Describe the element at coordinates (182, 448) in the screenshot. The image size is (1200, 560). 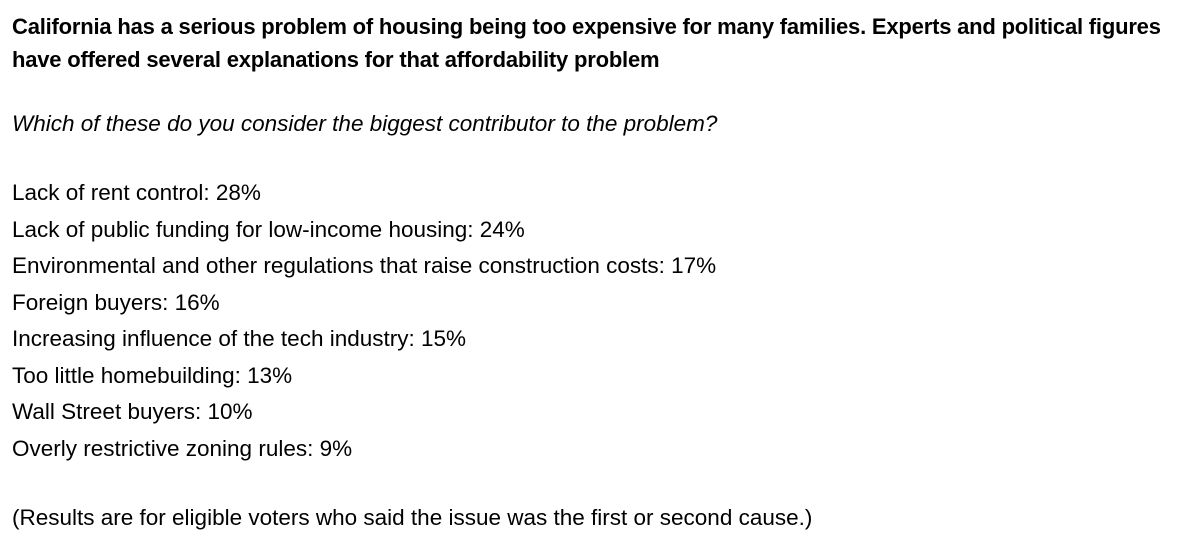
I see `result-item: Overly restrictive zoning rules: 9%` at that location.